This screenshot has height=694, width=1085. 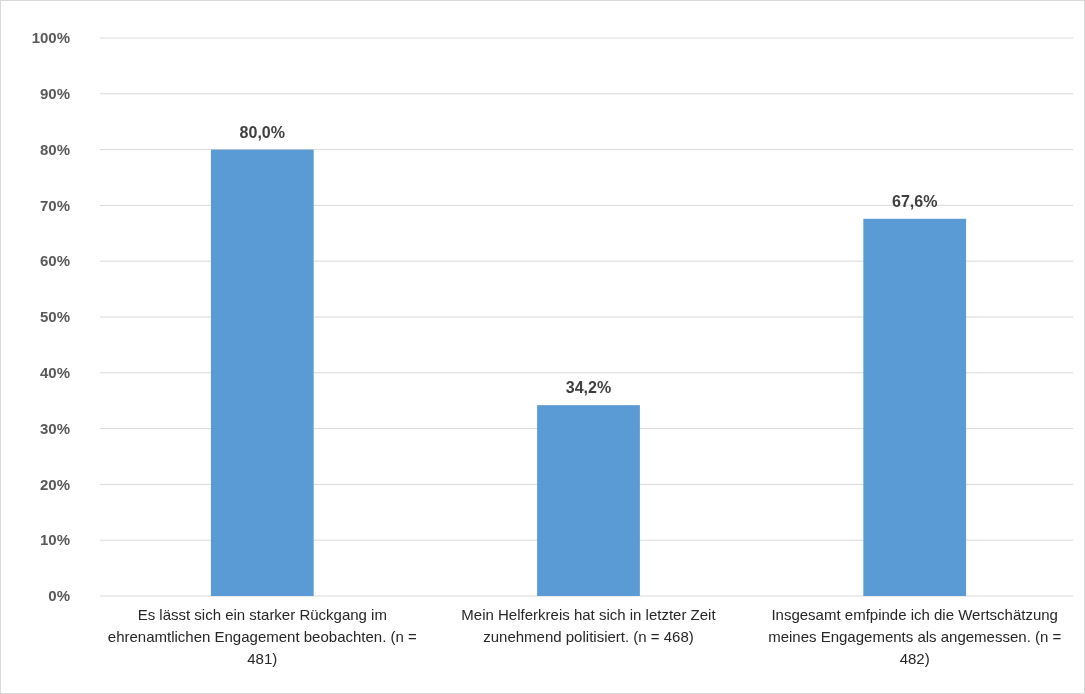 I want to click on y-tick-label: 20%, so click(x=54, y=484).